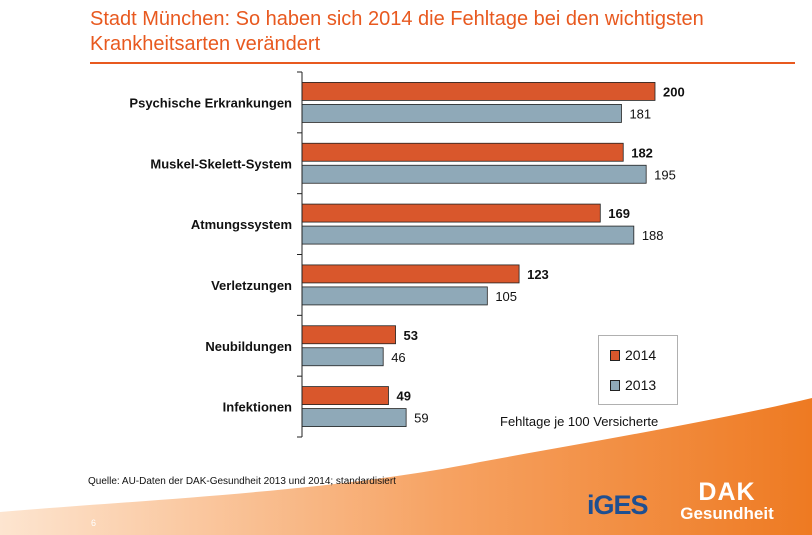 The image size is (812, 535). Describe the element at coordinates (615, 355) in the screenshot. I see `legend-swatch-2014` at that location.